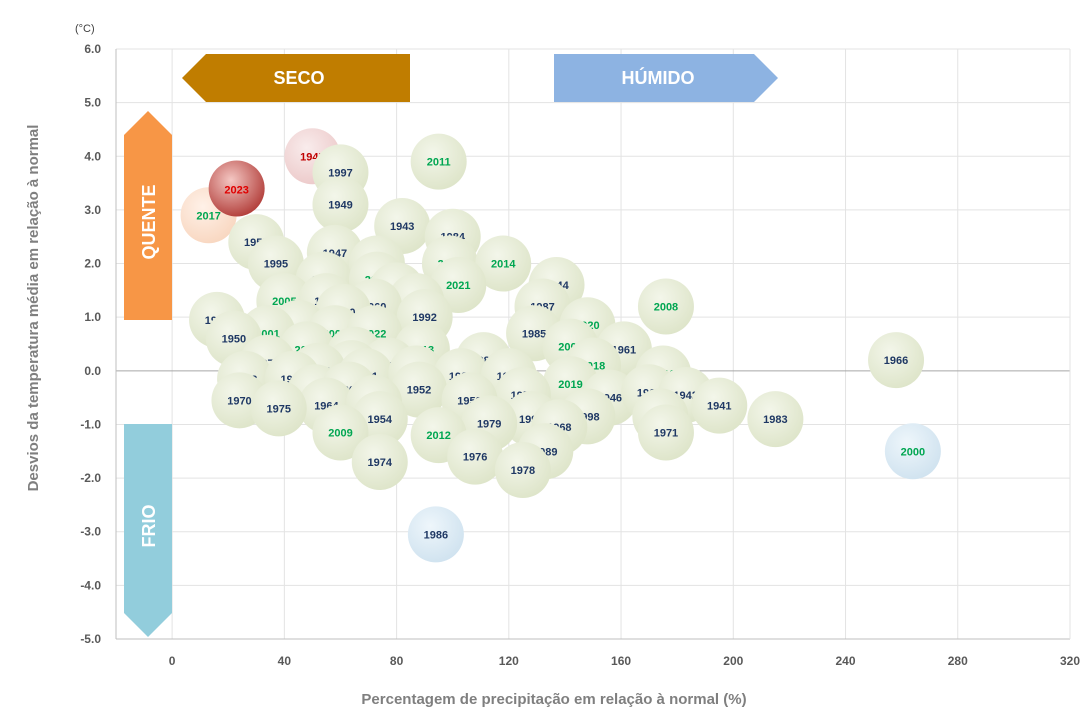 The image size is (1091, 720). I want to click on data-point-1952: 1952, so click(419, 389).